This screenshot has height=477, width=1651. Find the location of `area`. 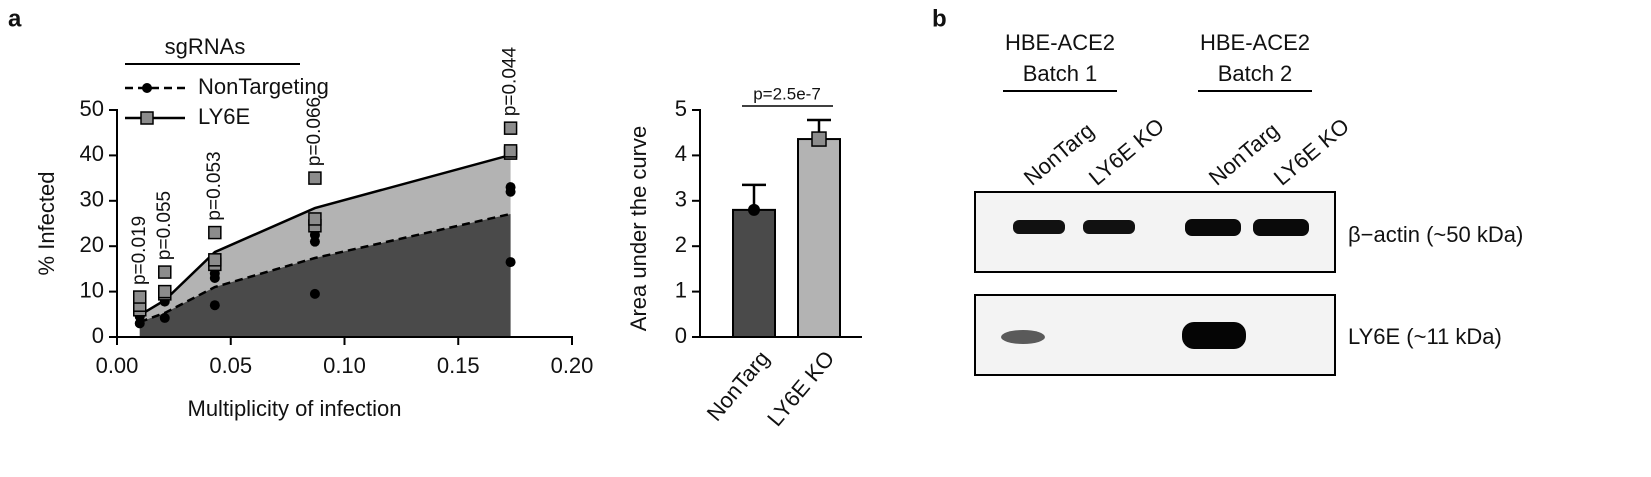

area is located at coordinates (325, 275).